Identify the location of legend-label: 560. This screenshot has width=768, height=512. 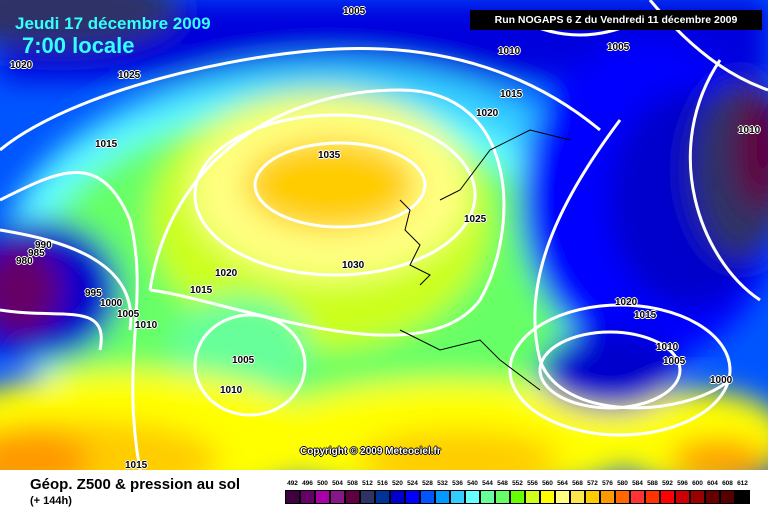
(547, 483).